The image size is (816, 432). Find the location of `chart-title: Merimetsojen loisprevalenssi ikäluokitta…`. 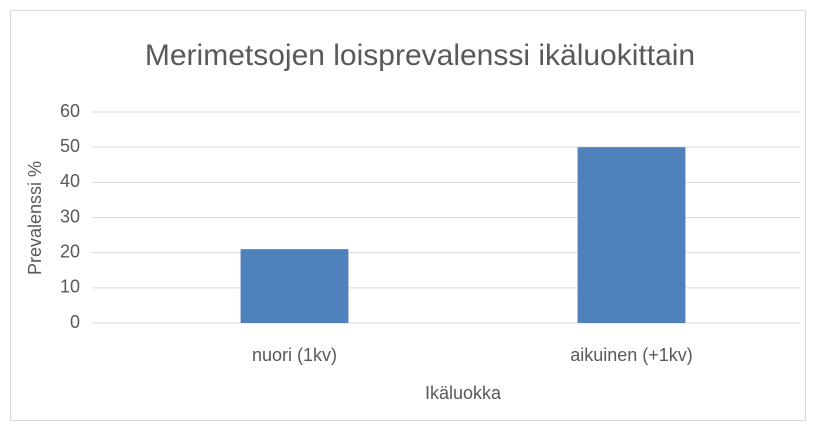

chart-title: Merimetsojen loisprevalenssi ikäluokitta… is located at coordinates (420, 55).